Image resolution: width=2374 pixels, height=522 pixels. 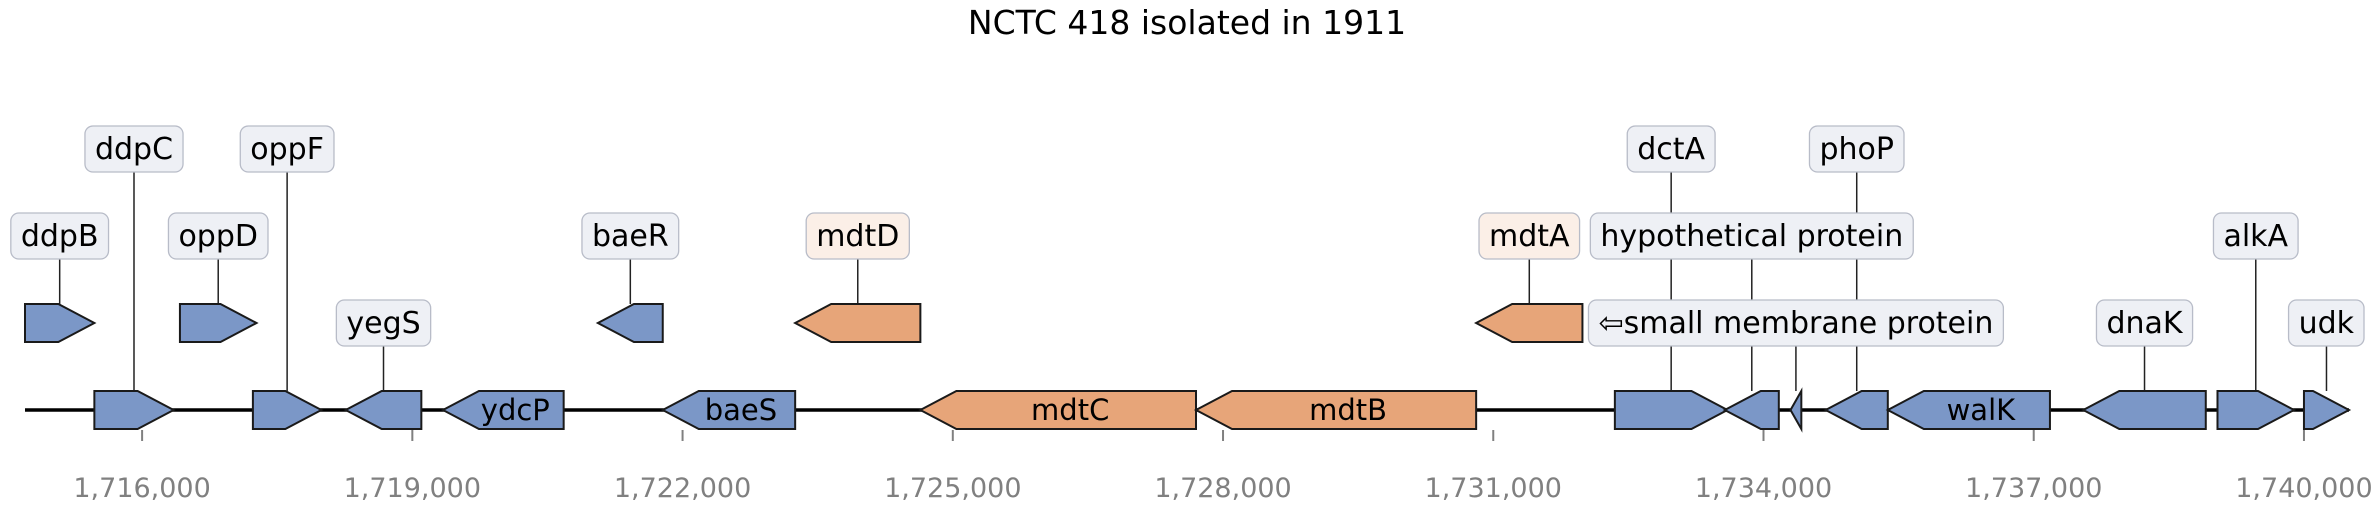 I want to click on gene-label: yegS, so click(x=383, y=323).